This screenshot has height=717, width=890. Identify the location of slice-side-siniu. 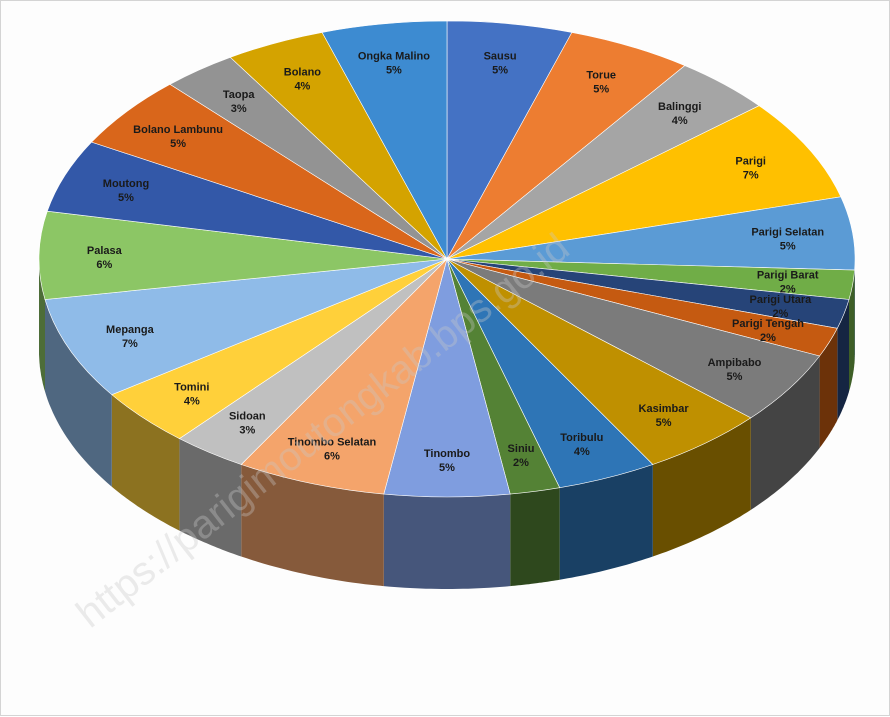
(535, 537).